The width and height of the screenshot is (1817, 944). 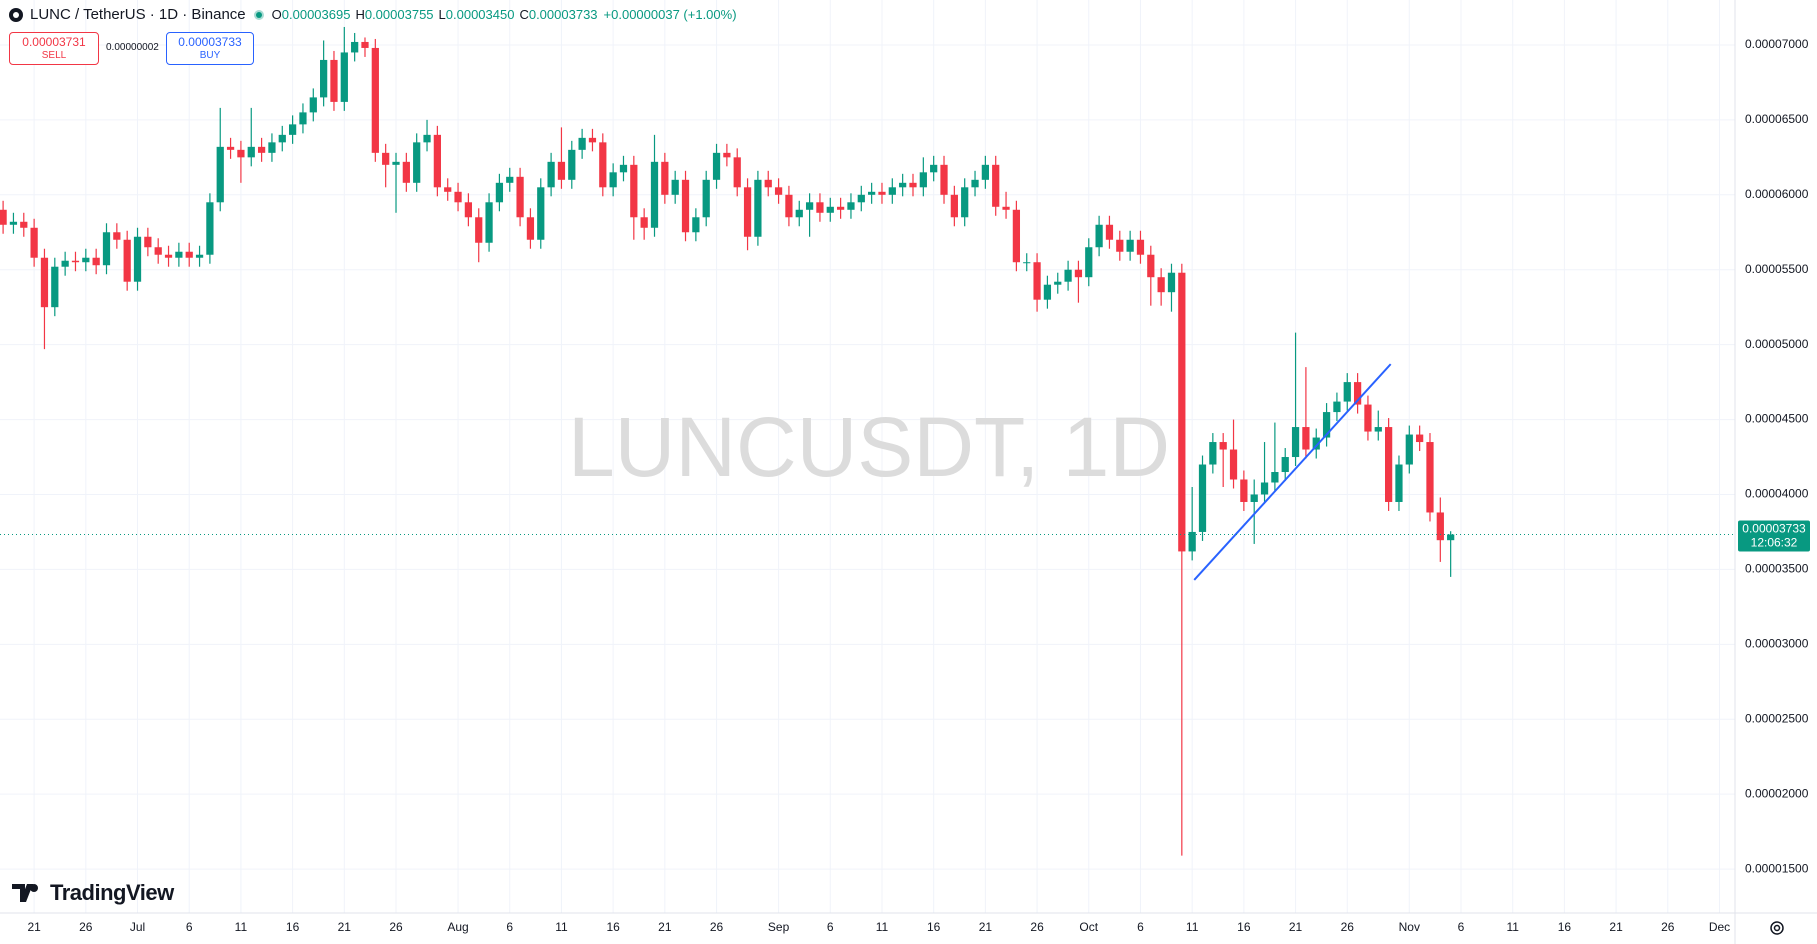 I want to click on logo-text: TradingView, so click(x=112, y=892).